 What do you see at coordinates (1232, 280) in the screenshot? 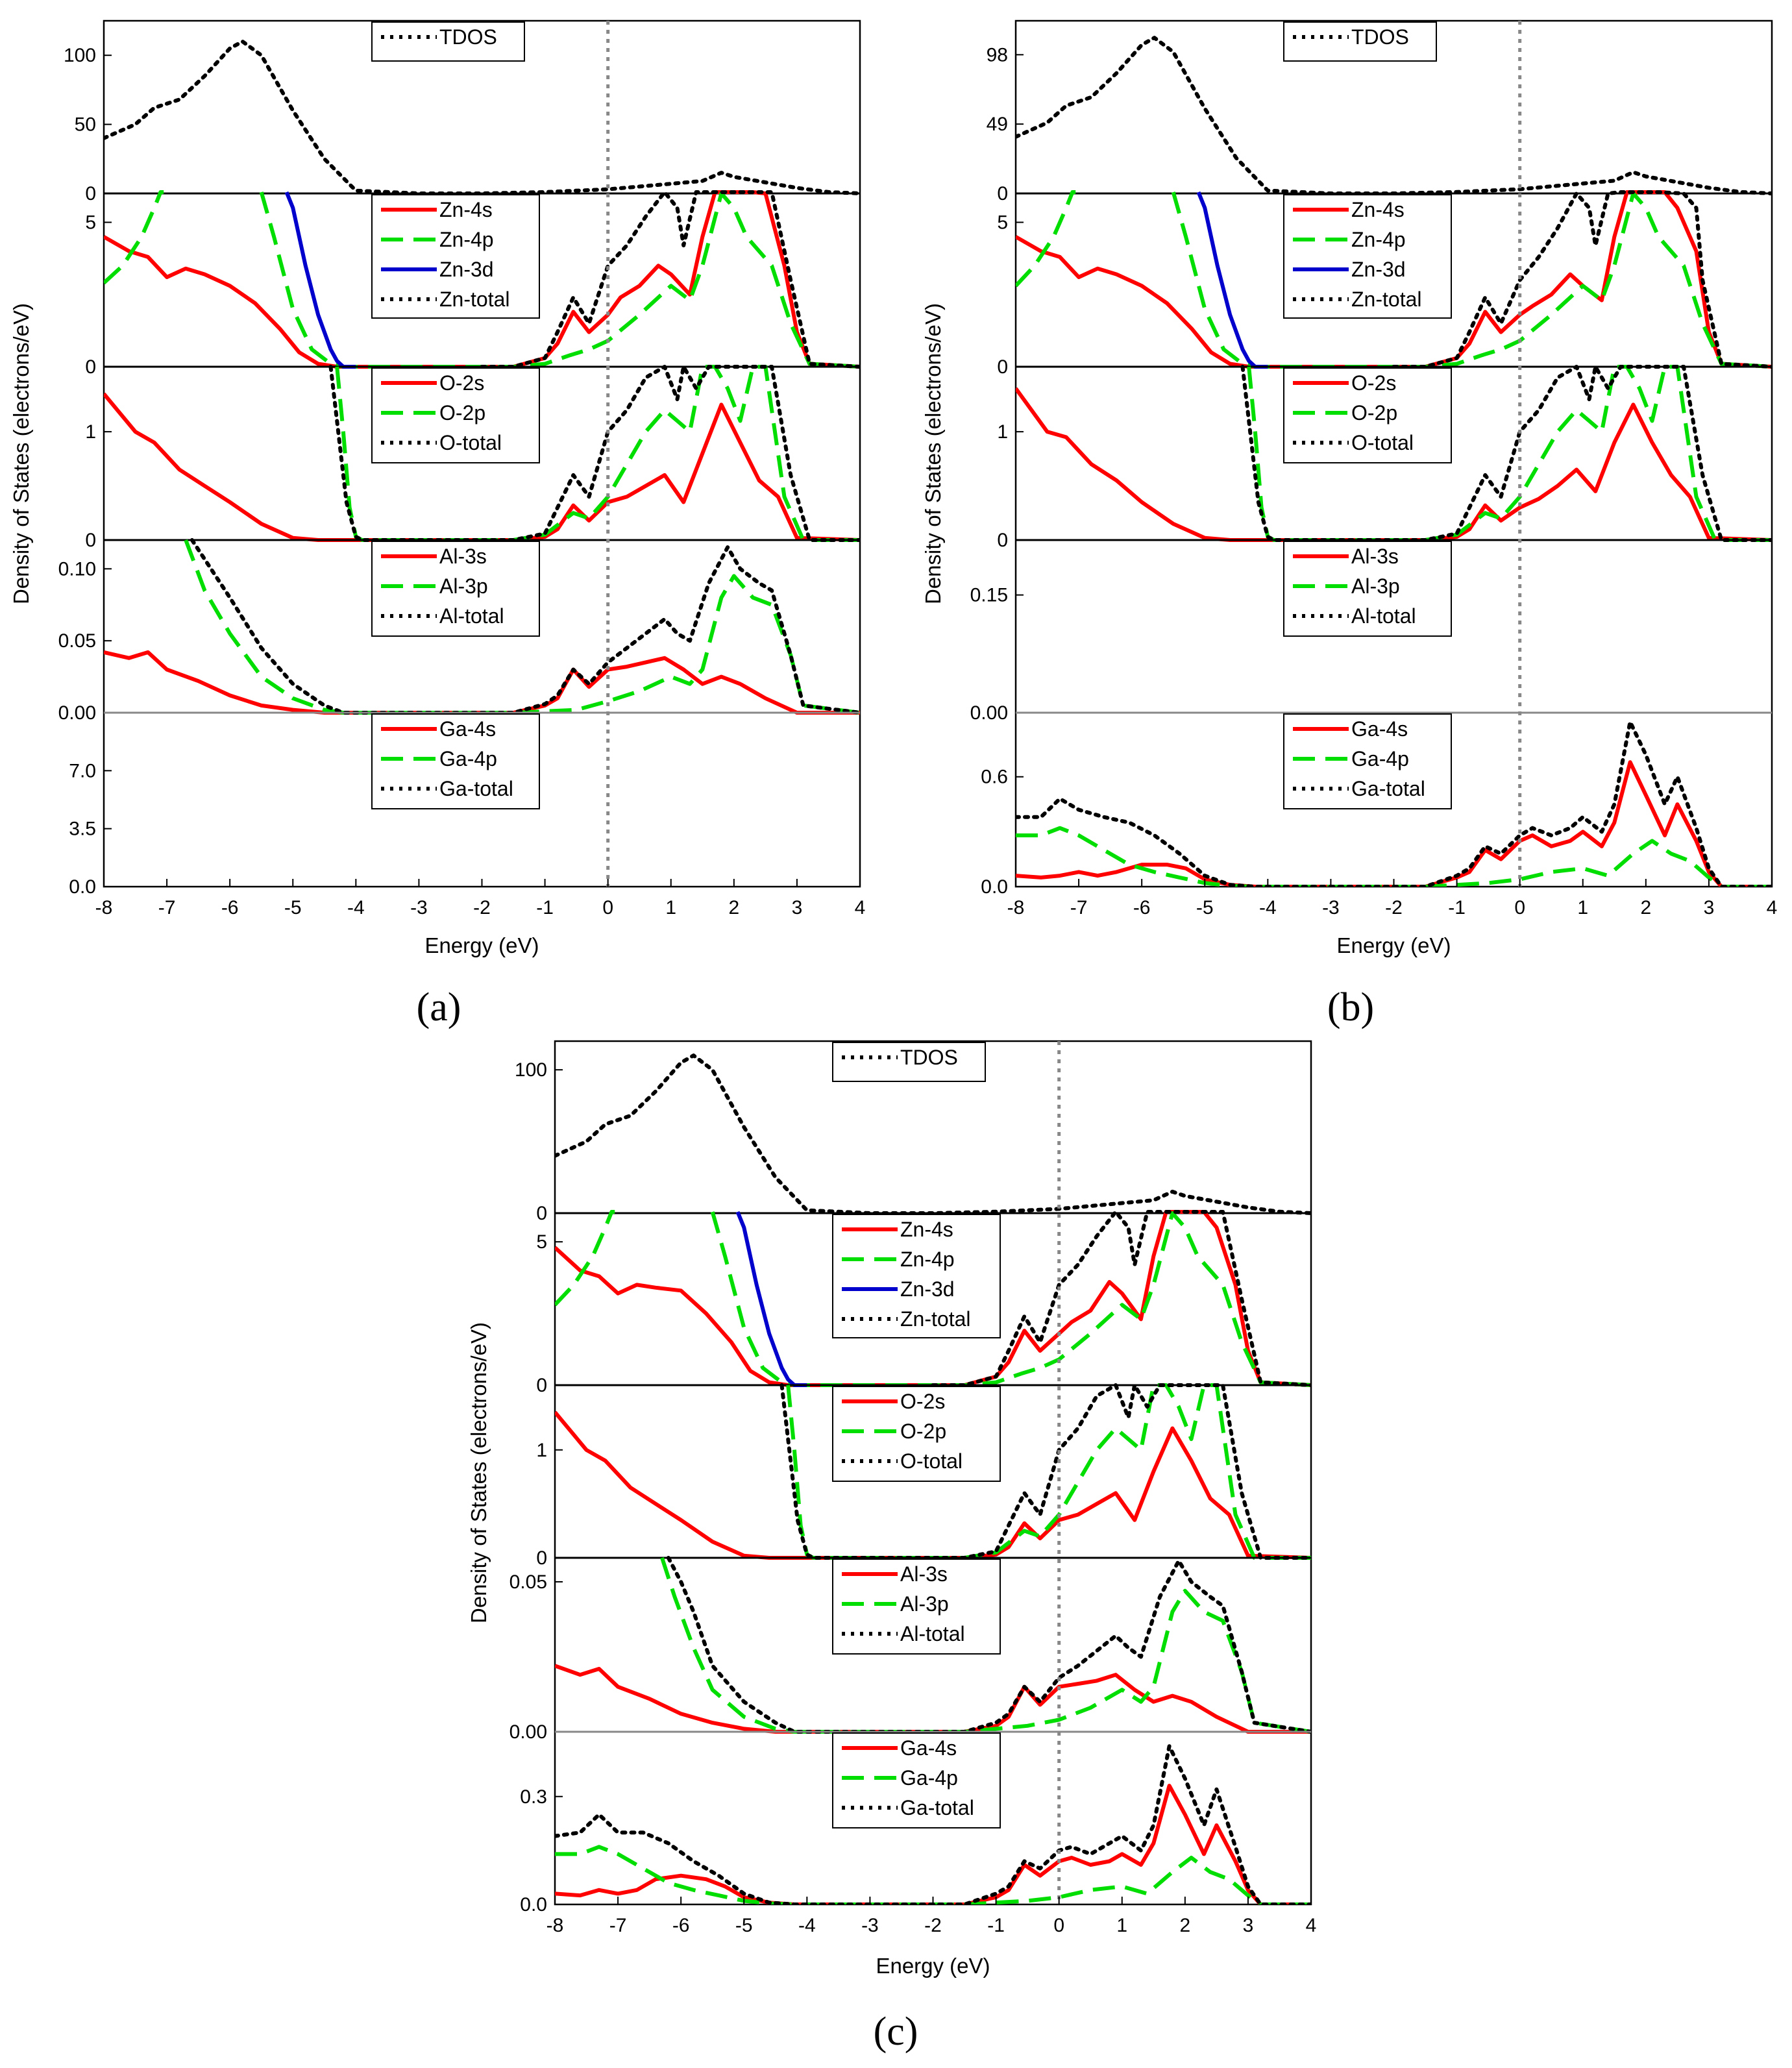
I see `series-zn-3d` at bounding box center [1232, 280].